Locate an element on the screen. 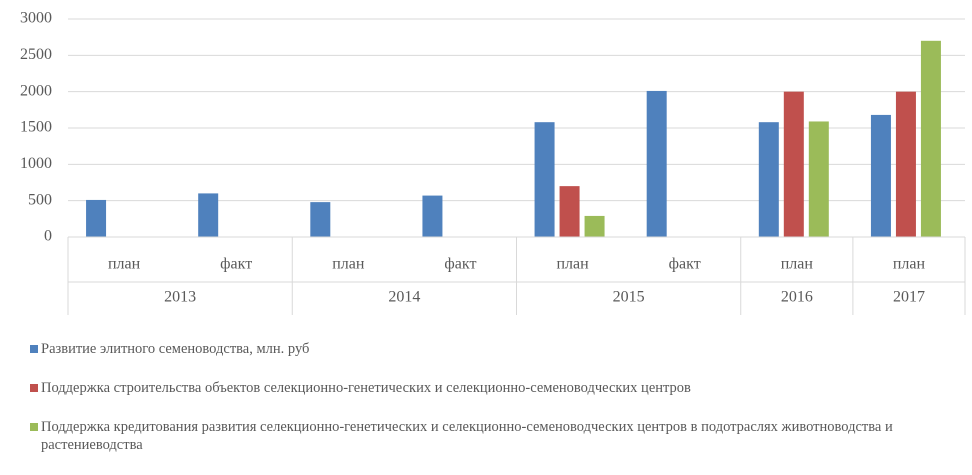 The height and width of the screenshot is (475, 972). y-tick-label: 3000 is located at coordinates (36, 18).